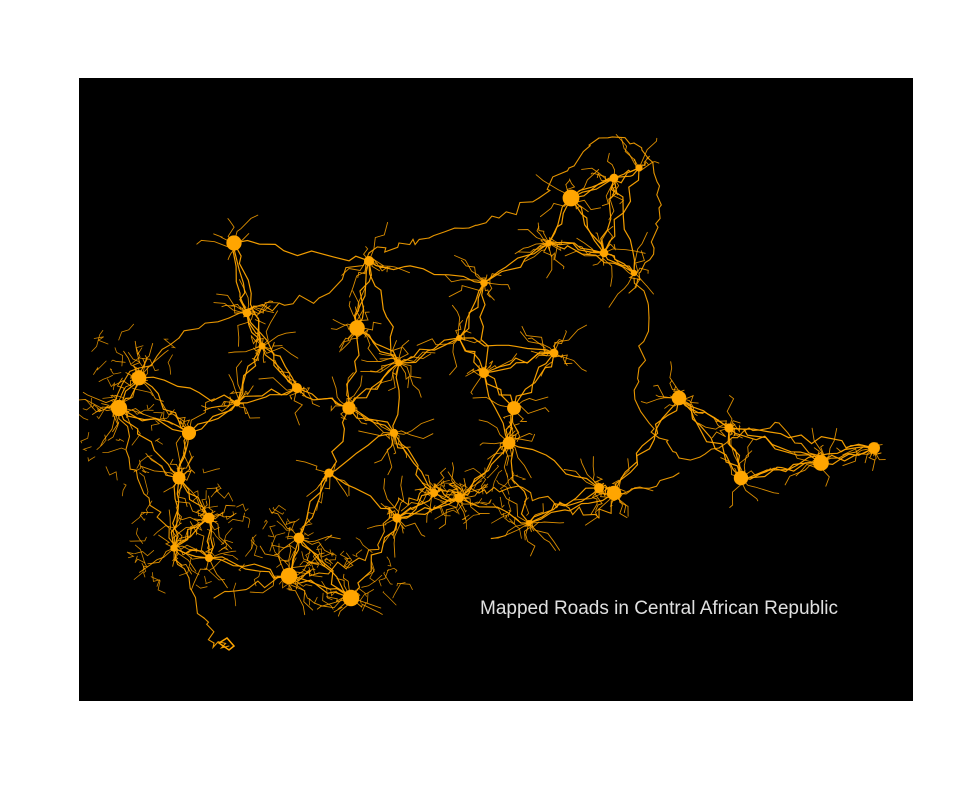 The image size is (954, 799). I want to click on map-caption: Mapped Roads in Central African Republic, so click(659, 608).